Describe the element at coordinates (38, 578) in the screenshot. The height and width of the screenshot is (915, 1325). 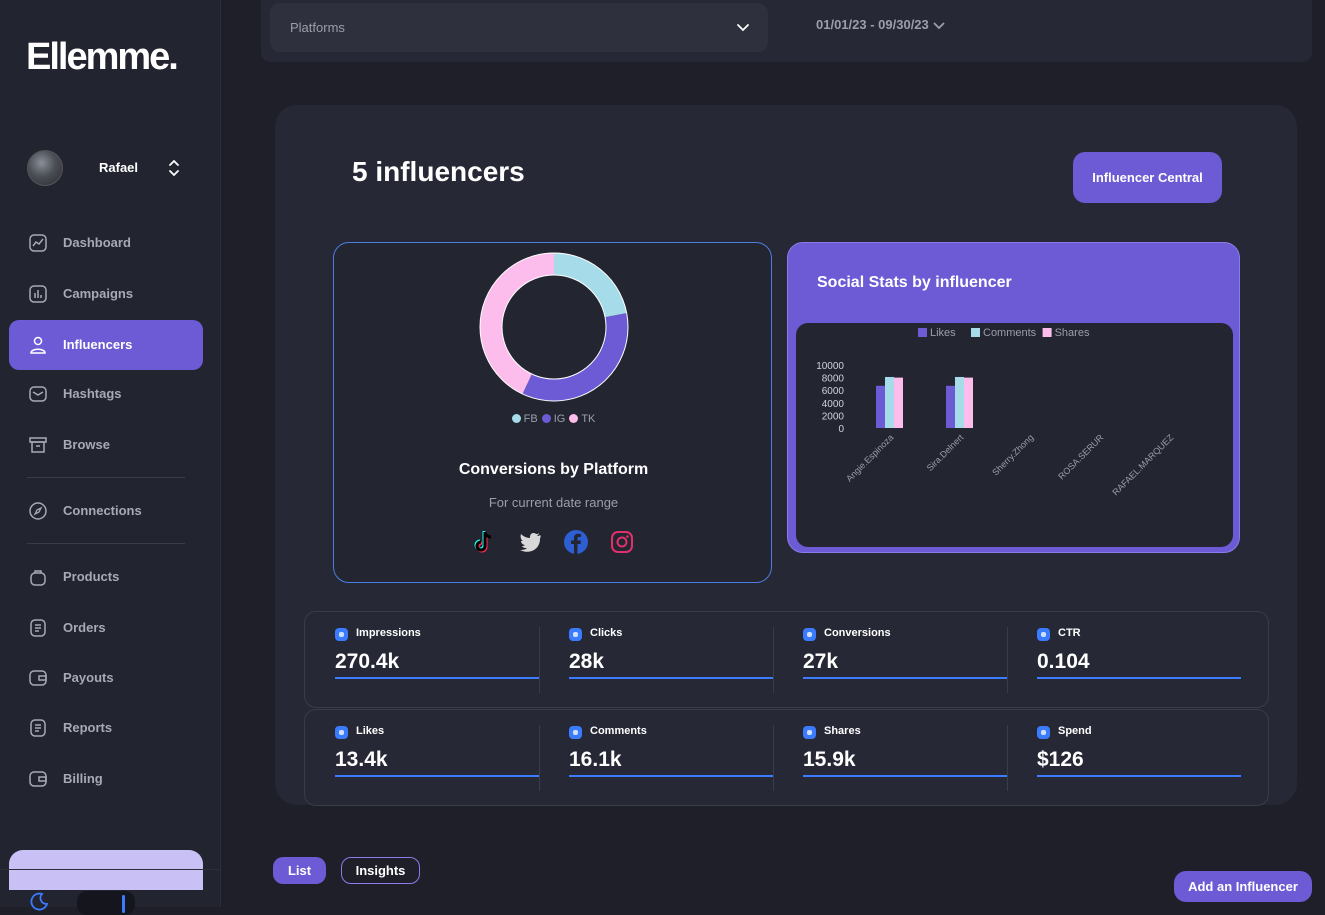
I see `bag-icon` at that location.